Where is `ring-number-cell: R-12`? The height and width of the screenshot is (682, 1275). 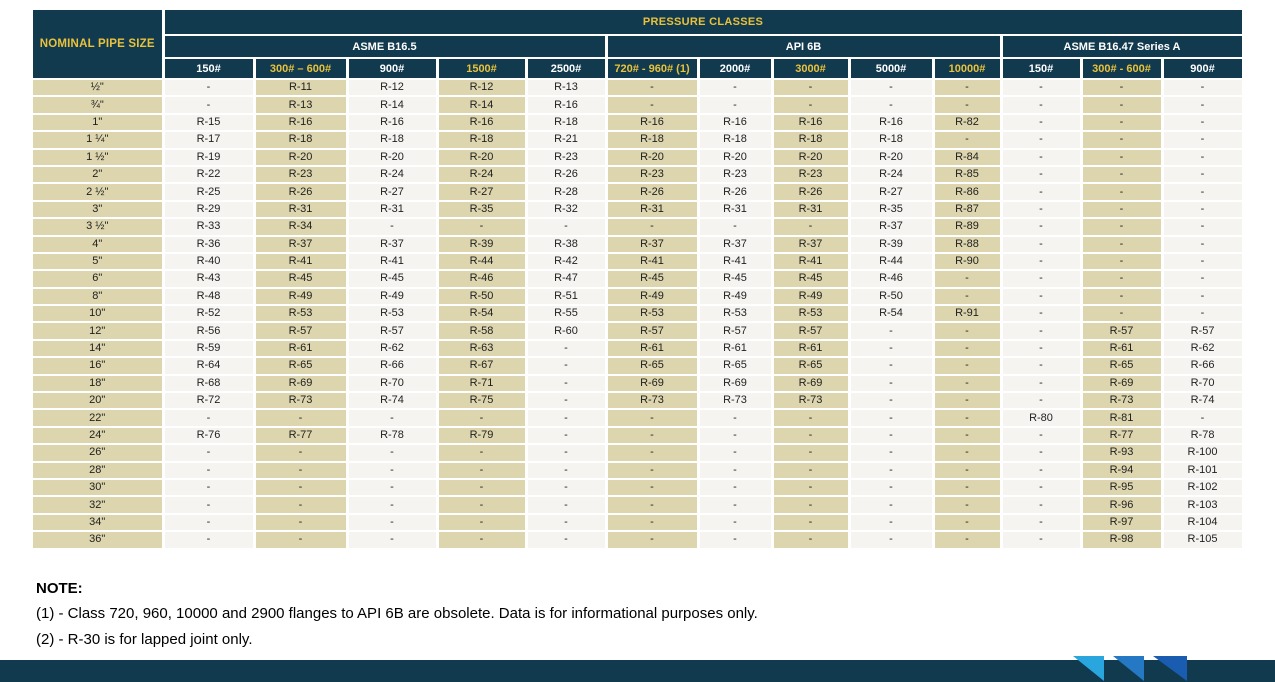
ring-number-cell: R-12 is located at coordinates (482, 88).